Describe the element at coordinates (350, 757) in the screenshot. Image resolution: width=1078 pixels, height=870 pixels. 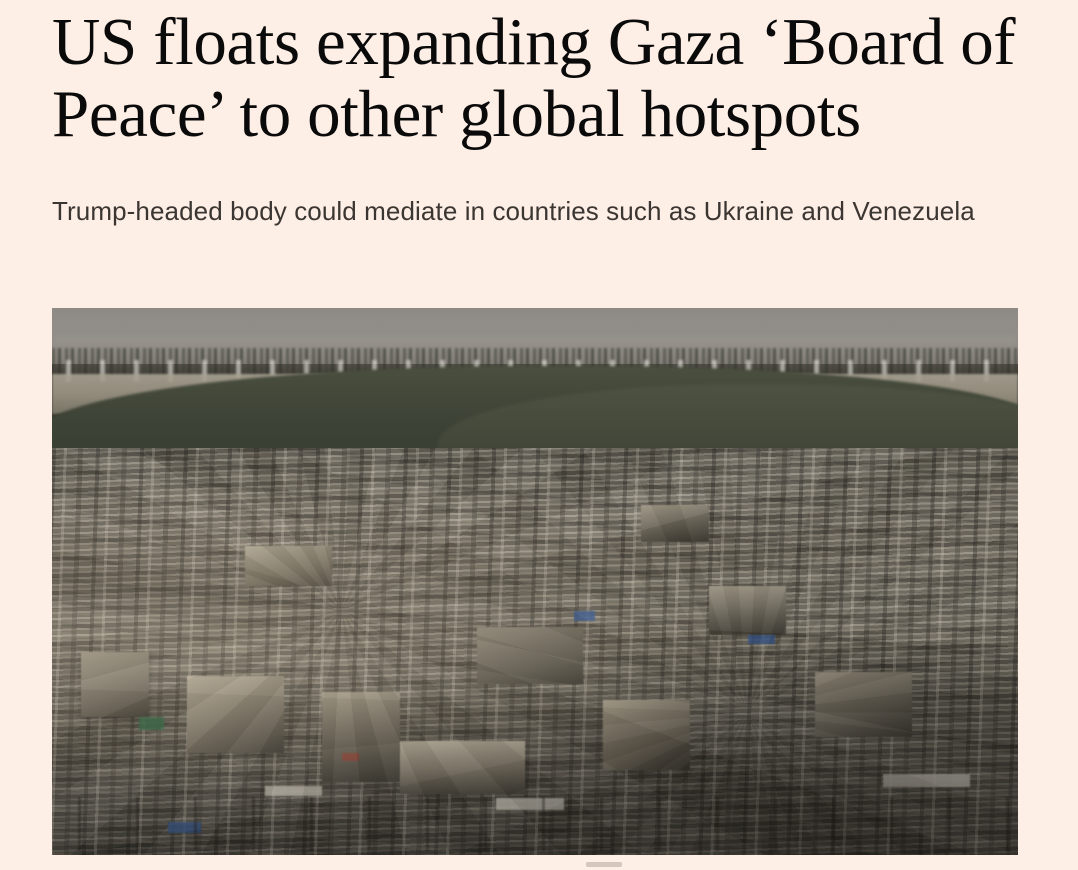
I see `photo-red-tarp` at that location.